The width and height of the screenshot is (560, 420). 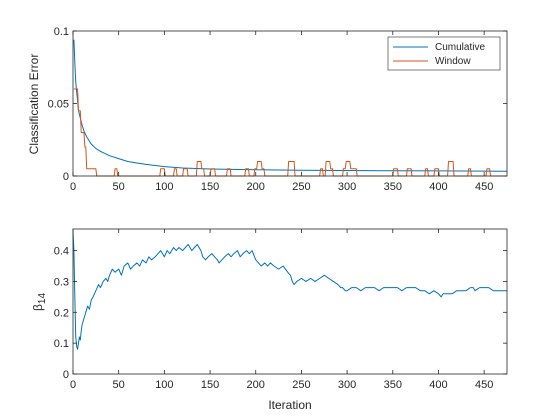 I want to click on legend-label-cumulative: Cumulative, so click(x=460, y=47).